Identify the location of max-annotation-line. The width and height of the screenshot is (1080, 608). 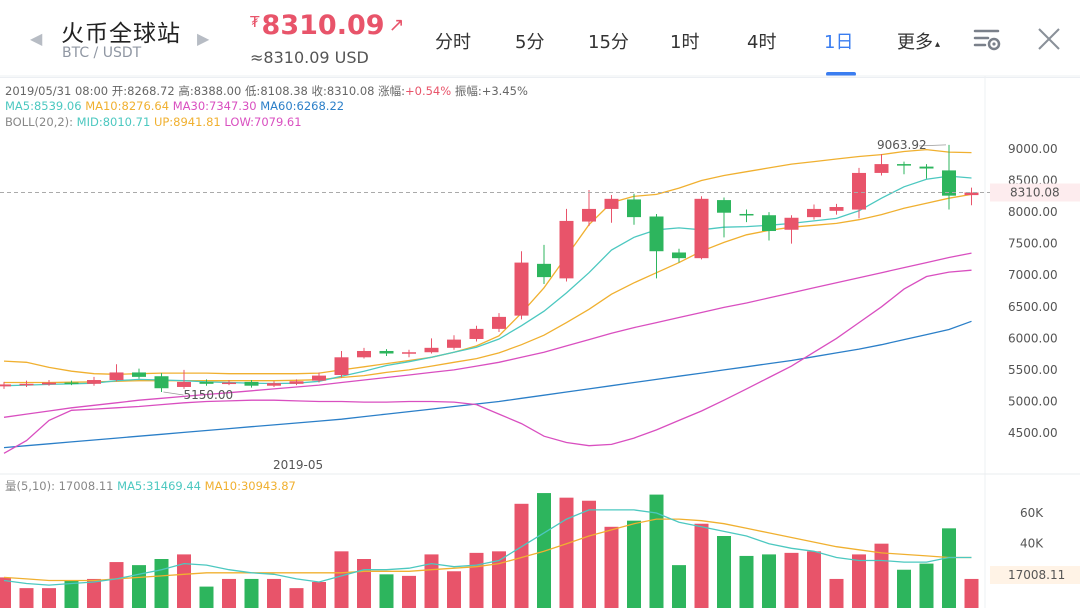
(932, 145).